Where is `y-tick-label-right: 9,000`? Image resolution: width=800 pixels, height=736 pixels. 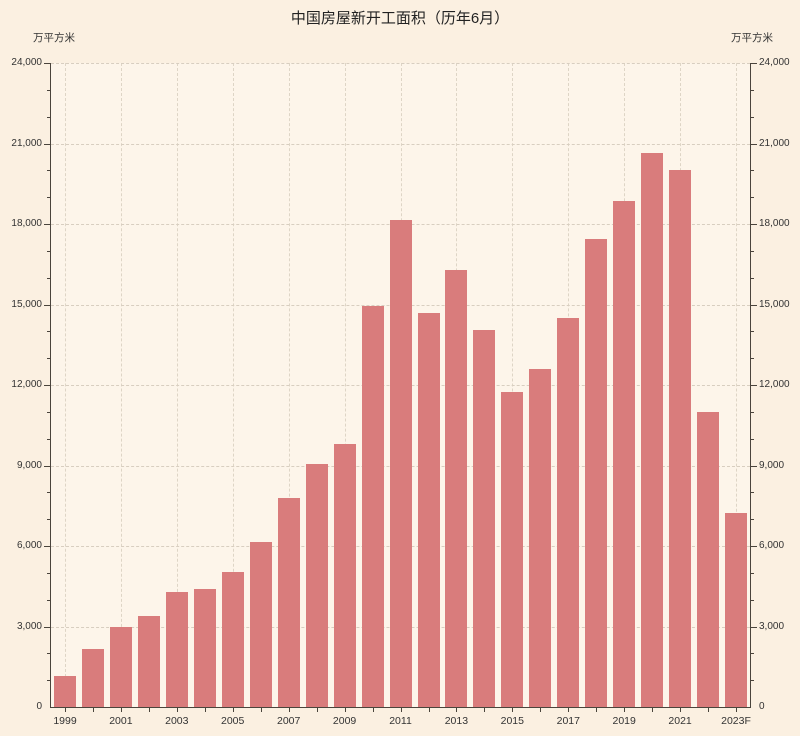 y-tick-label-right: 9,000 is located at coordinates (772, 465).